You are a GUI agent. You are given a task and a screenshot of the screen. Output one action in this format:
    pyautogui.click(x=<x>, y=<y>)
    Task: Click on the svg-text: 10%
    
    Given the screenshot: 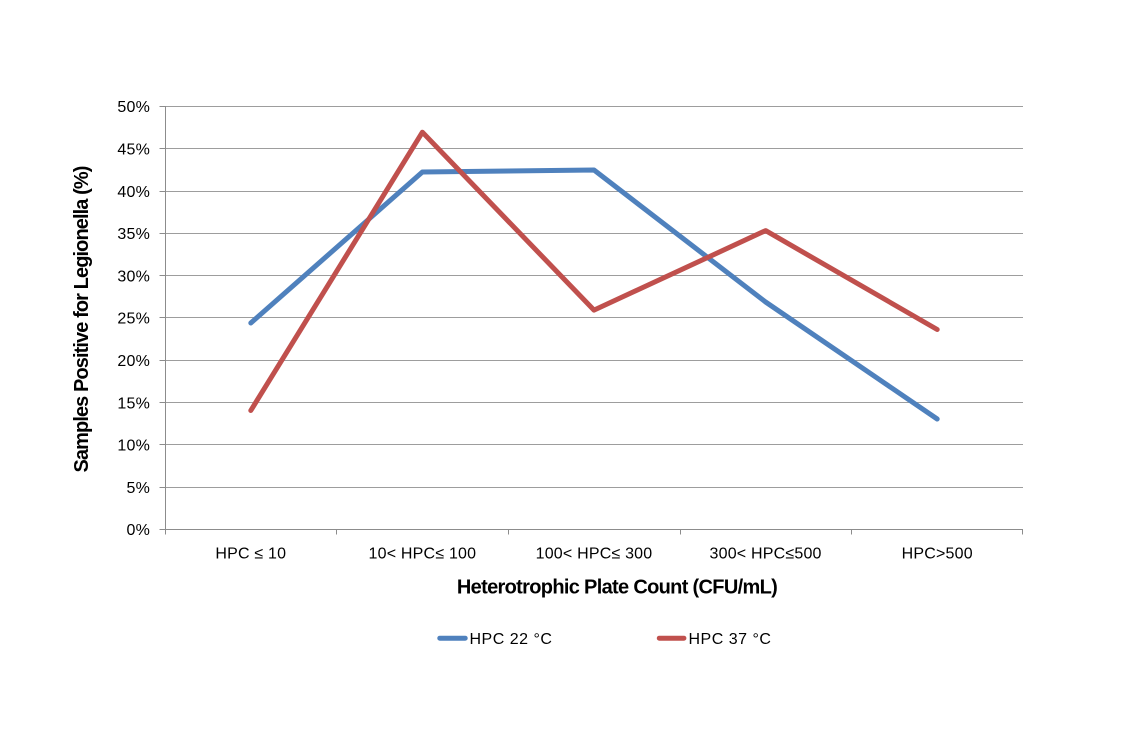 What is the action you would take?
    pyautogui.click(x=133, y=446)
    